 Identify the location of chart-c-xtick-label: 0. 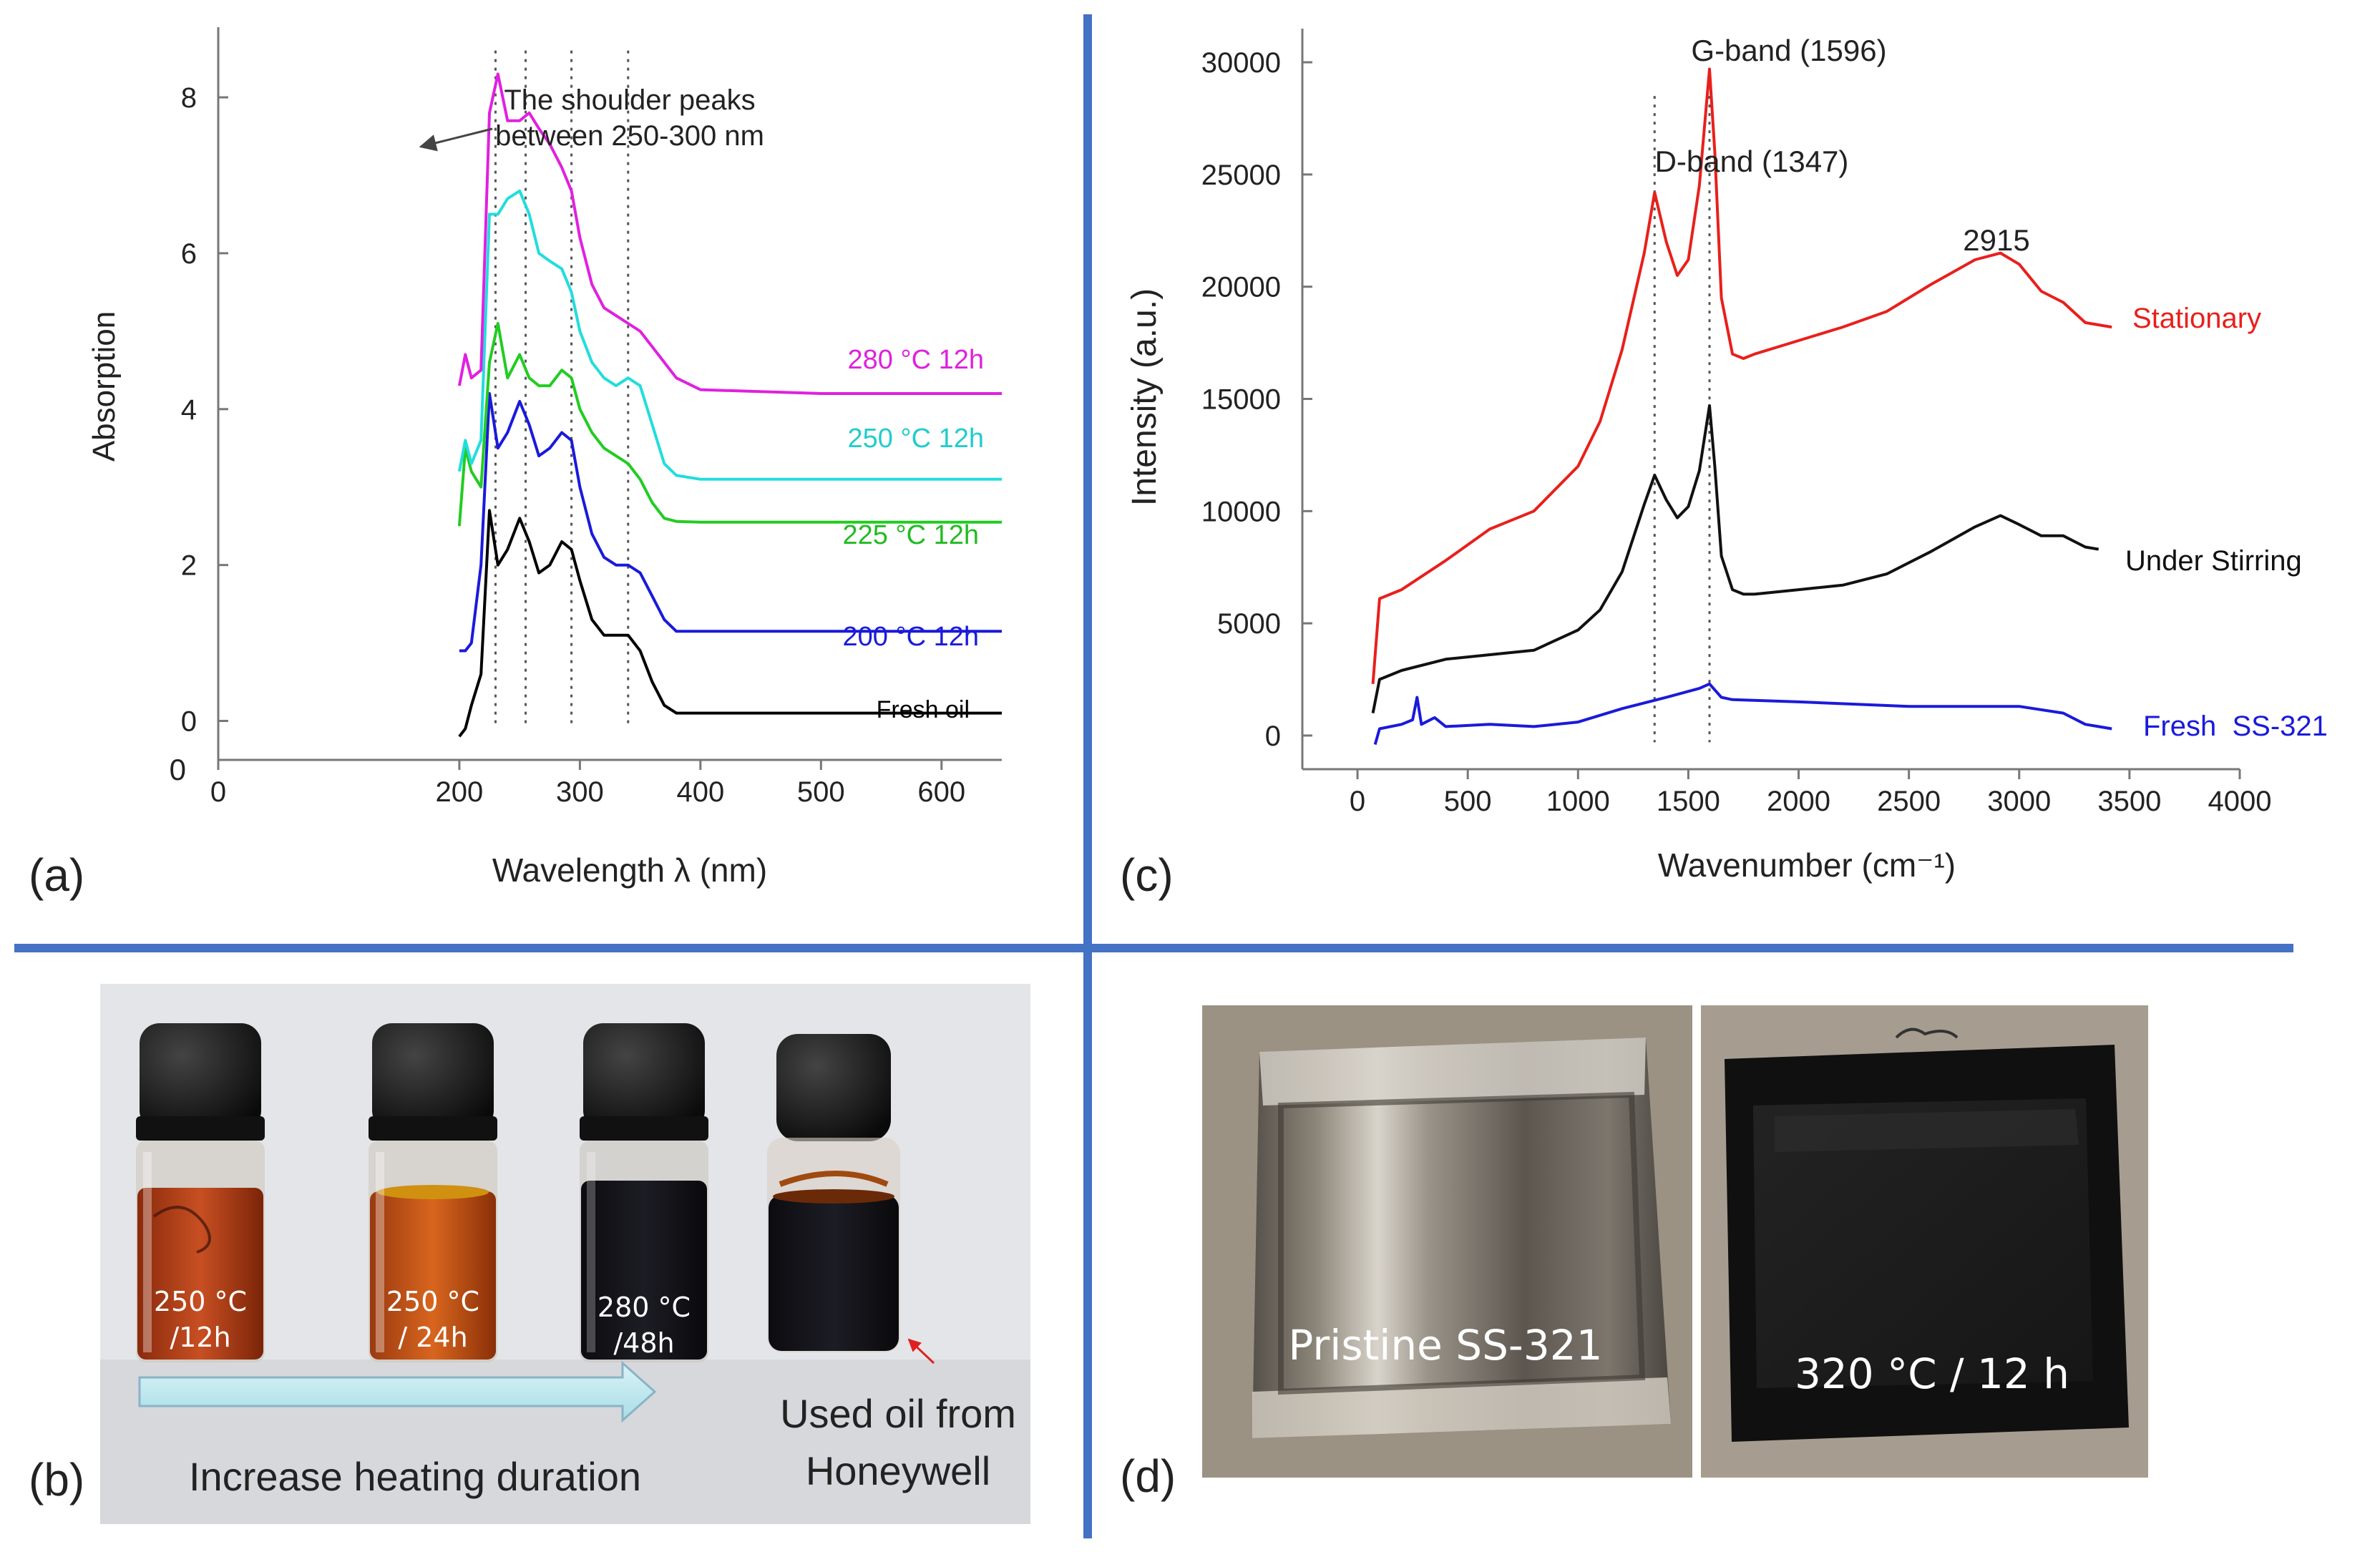
(1357, 801).